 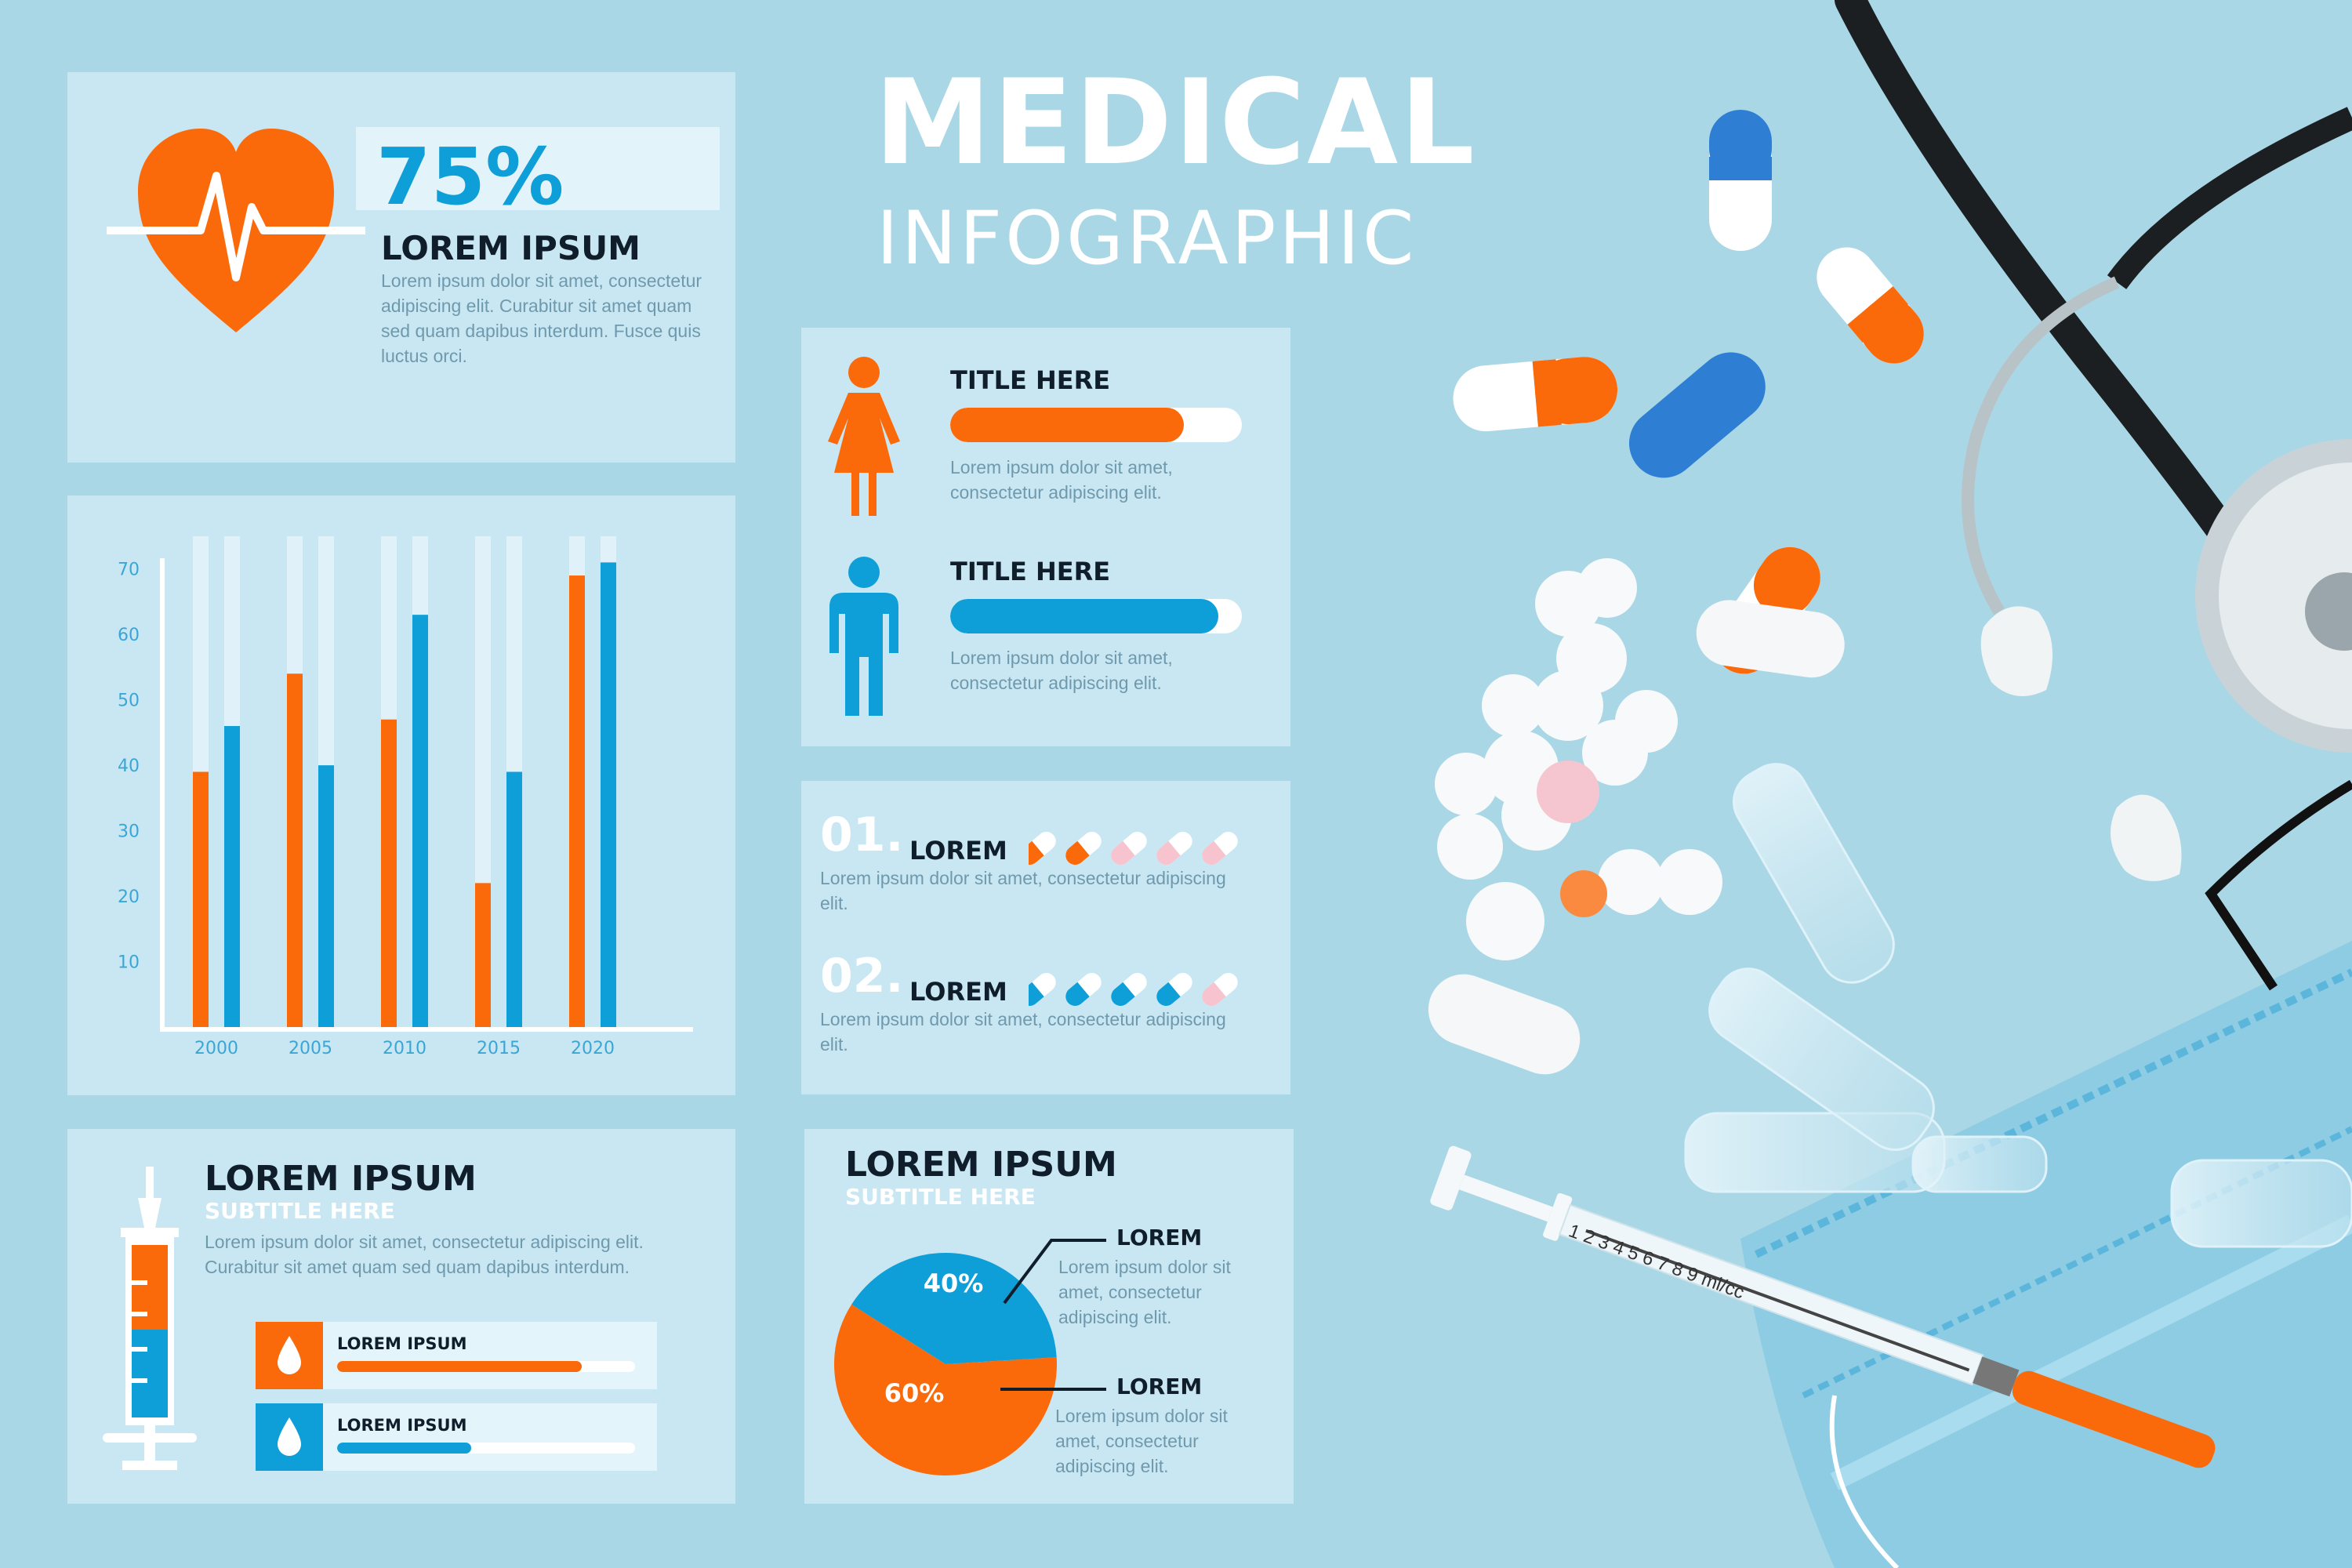 I want to click on y-axis, so click(x=162, y=795).